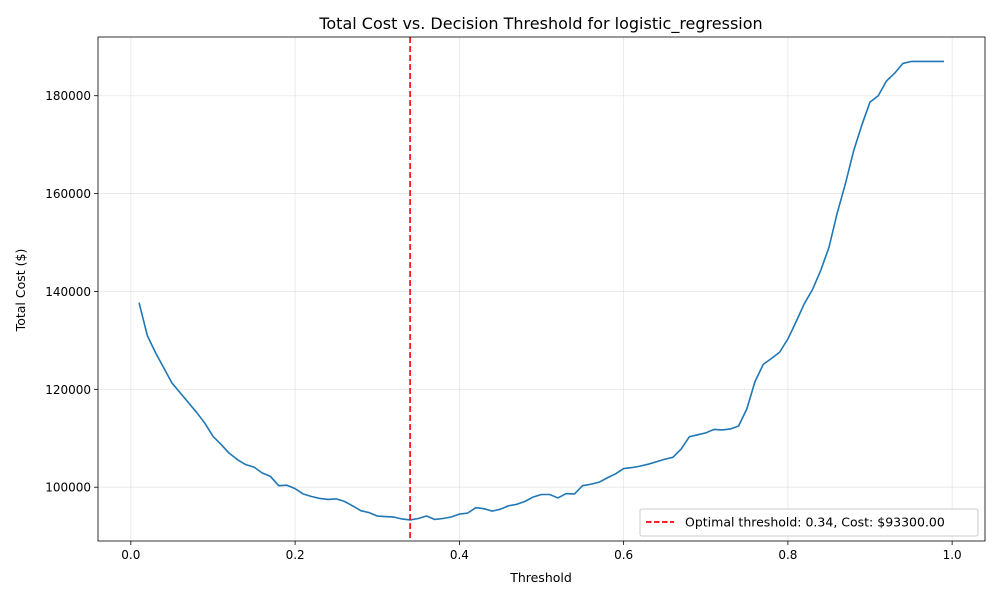 The width and height of the screenshot is (1000, 600). I want to click on y-tick-label: 140000, so click(68, 292).